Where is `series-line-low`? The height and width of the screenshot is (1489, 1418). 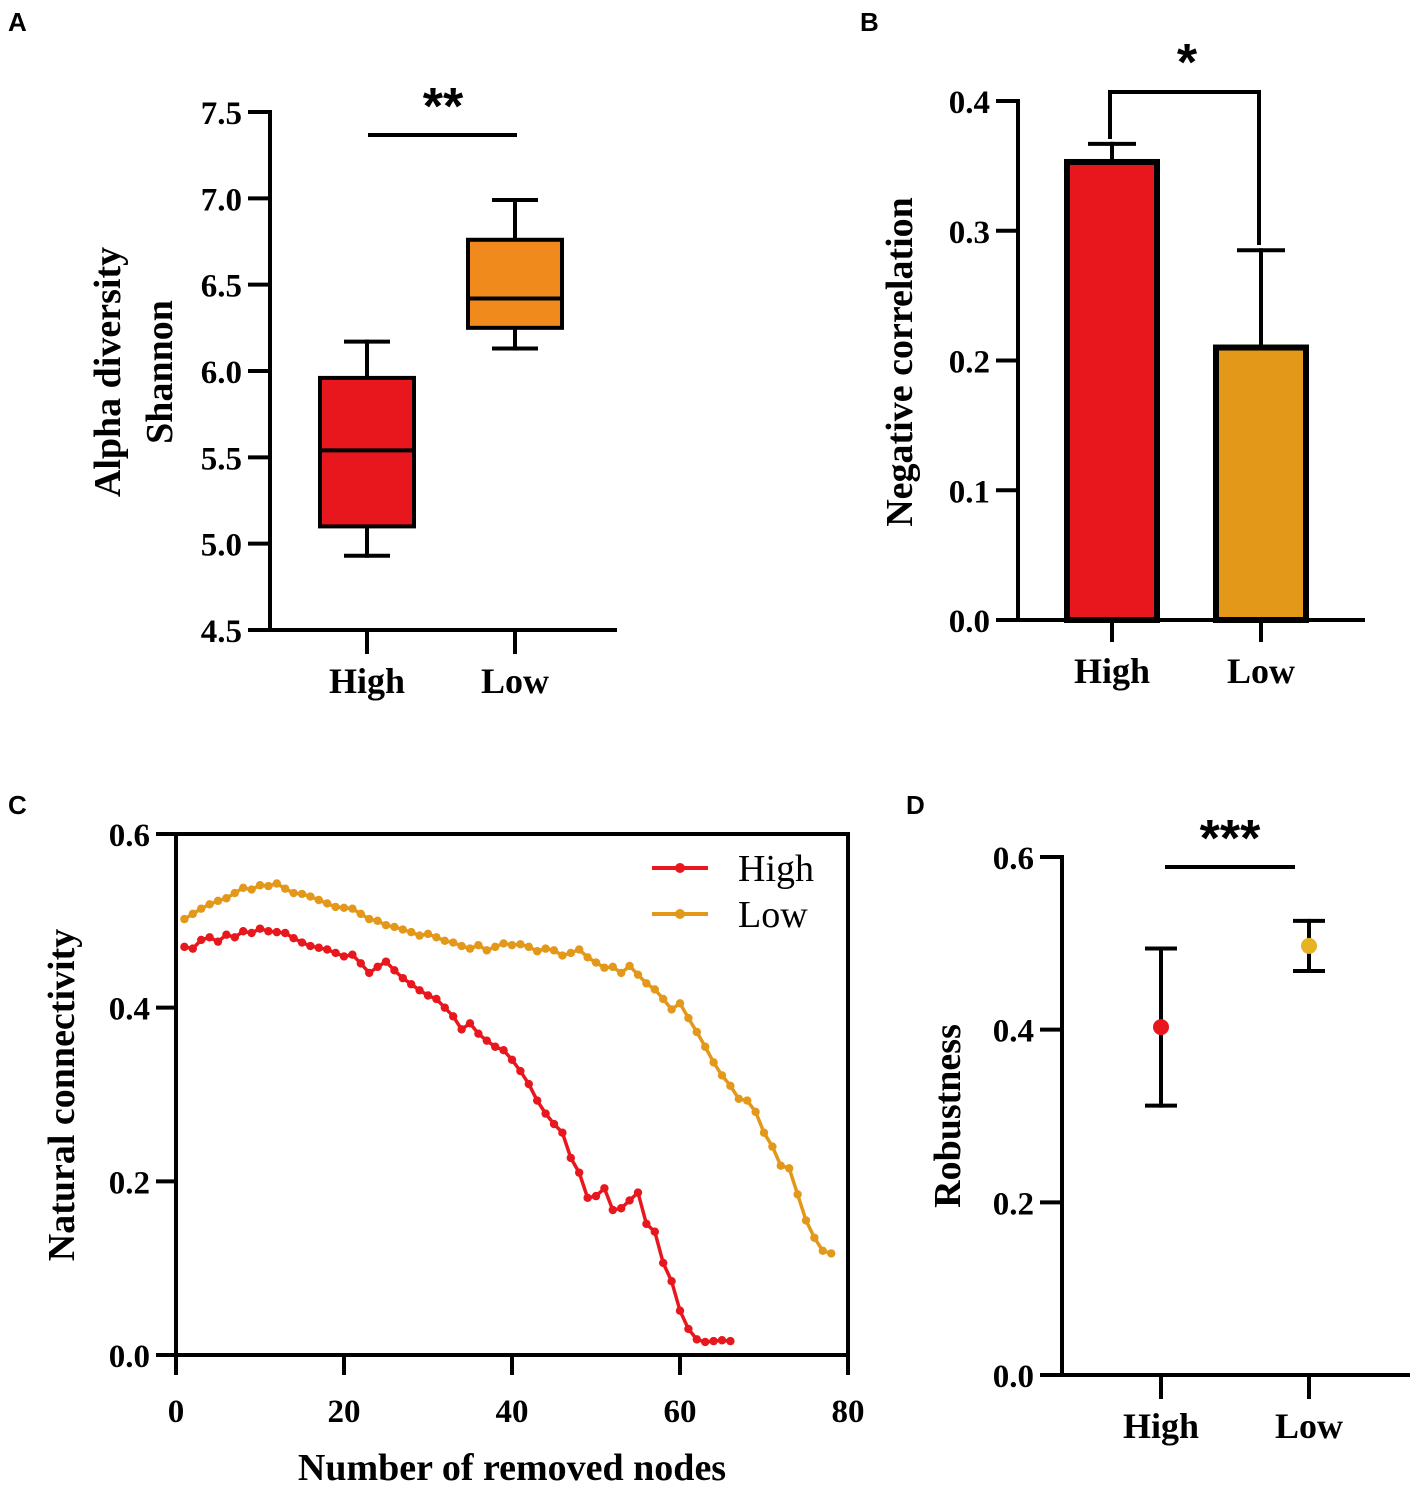 series-line-low is located at coordinates (507, 1068).